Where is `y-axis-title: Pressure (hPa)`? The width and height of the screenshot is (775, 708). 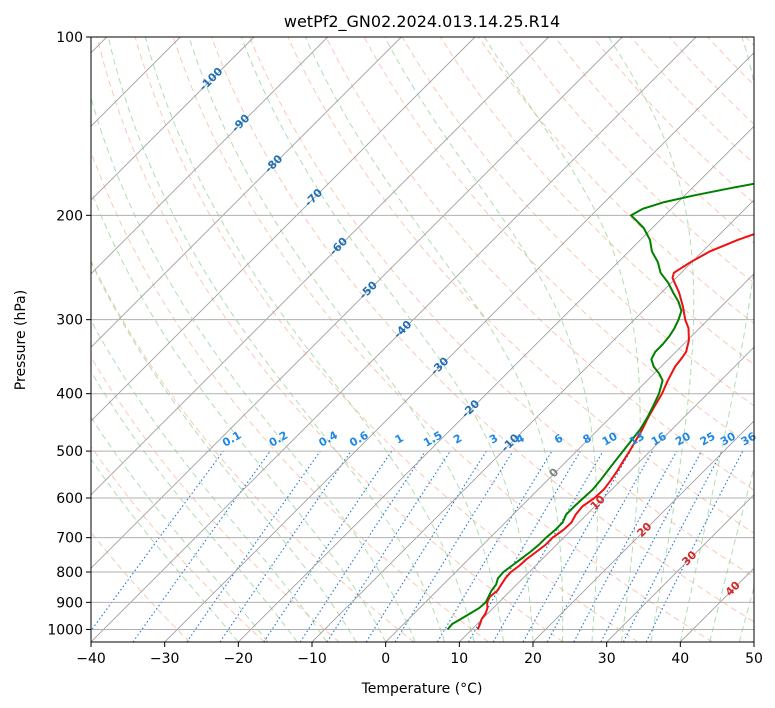
y-axis-title: Pressure (hPa) is located at coordinates (21, 340).